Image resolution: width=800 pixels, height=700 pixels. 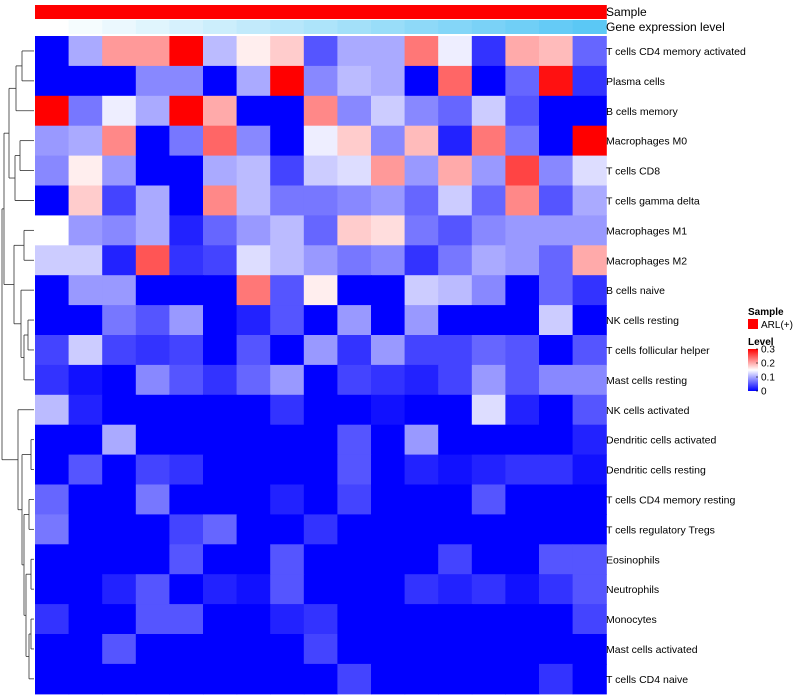 I want to click on row-label: T cells CD8, so click(x=633, y=172).